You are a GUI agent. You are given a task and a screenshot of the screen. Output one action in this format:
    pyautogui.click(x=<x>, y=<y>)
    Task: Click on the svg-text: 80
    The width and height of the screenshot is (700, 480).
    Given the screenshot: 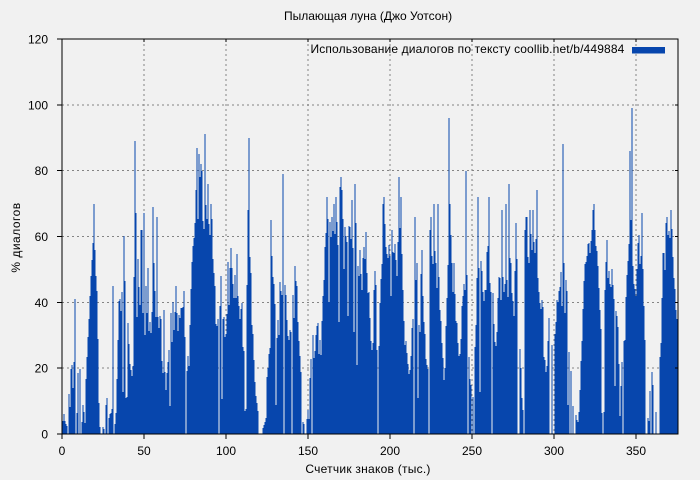 What is the action you would take?
    pyautogui.click(x=42, y=171)
    